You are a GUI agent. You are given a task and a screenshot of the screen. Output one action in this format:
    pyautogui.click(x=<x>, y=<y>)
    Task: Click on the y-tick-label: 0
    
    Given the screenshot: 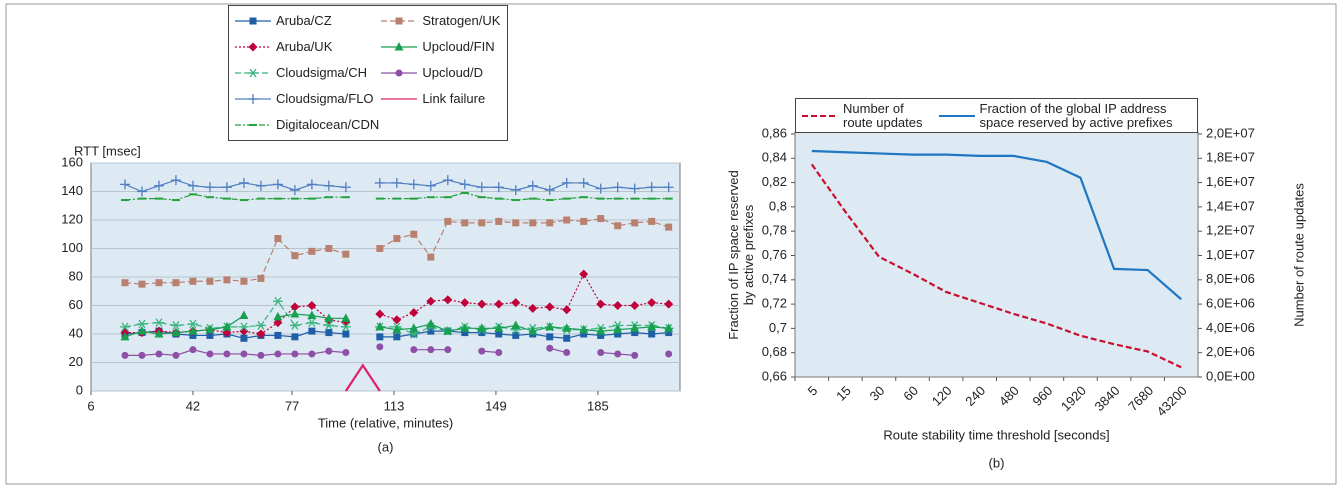 What is the action you would take?
    pyautogui.click(x=79, y=389)
    